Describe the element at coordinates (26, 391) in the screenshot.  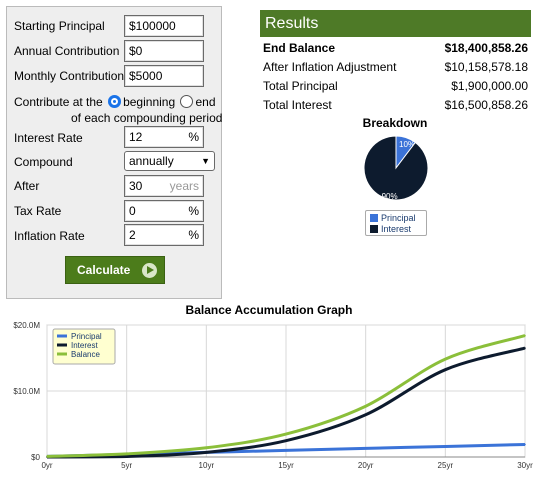
I see `y-tick-label: $10.0M` at that location.